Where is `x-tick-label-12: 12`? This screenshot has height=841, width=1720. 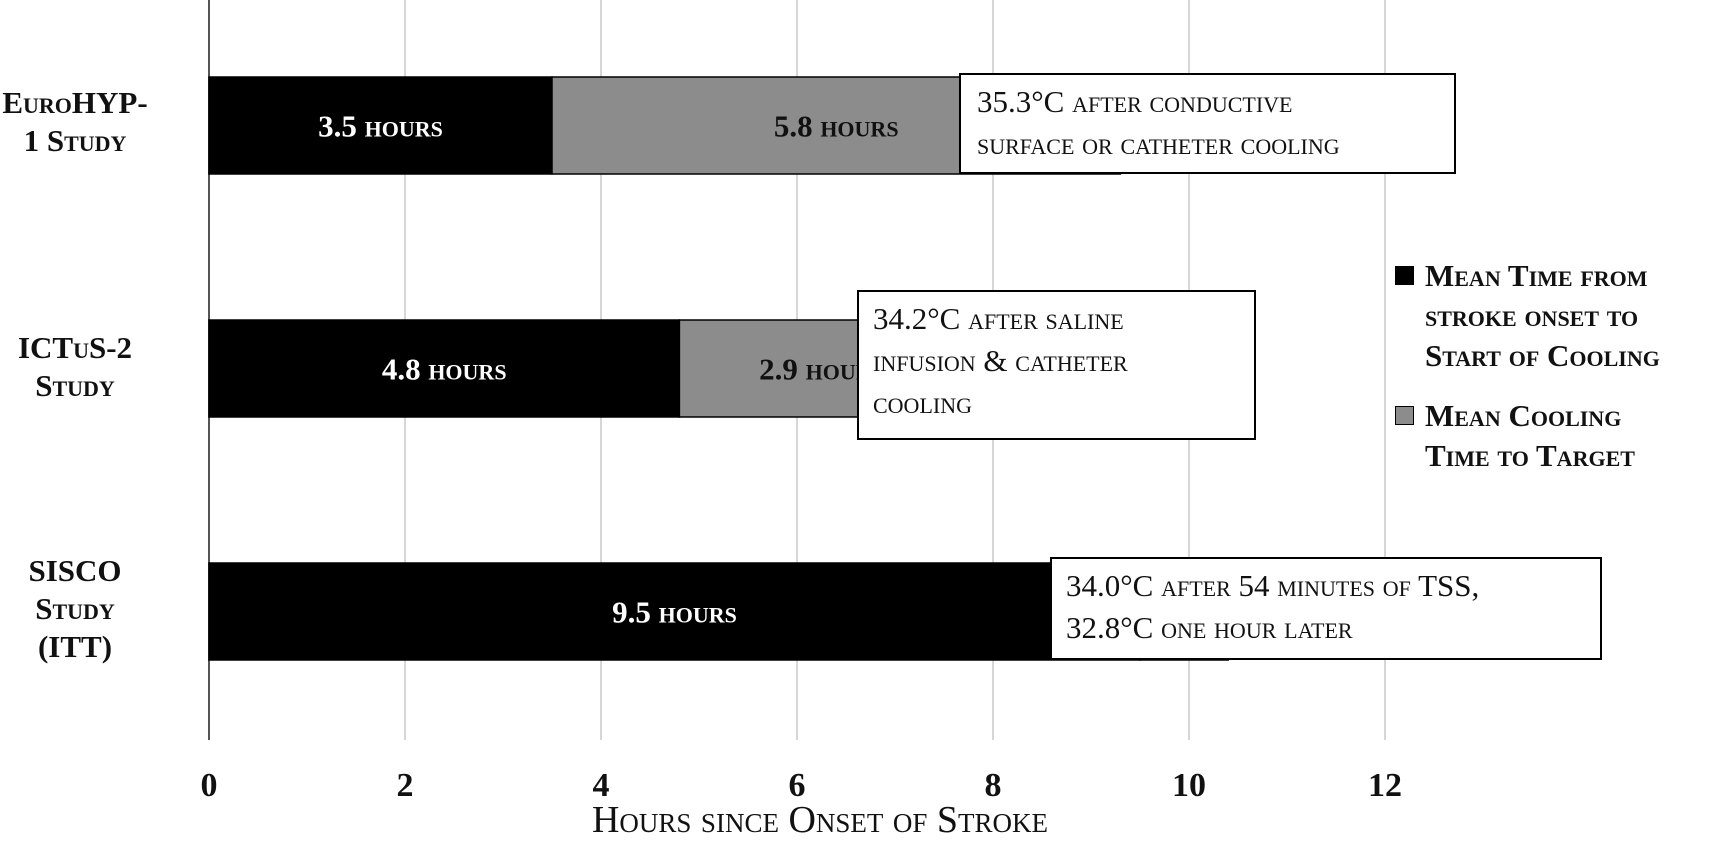
x-tick-label-12: 12 is located at coordinates (1385, 785).